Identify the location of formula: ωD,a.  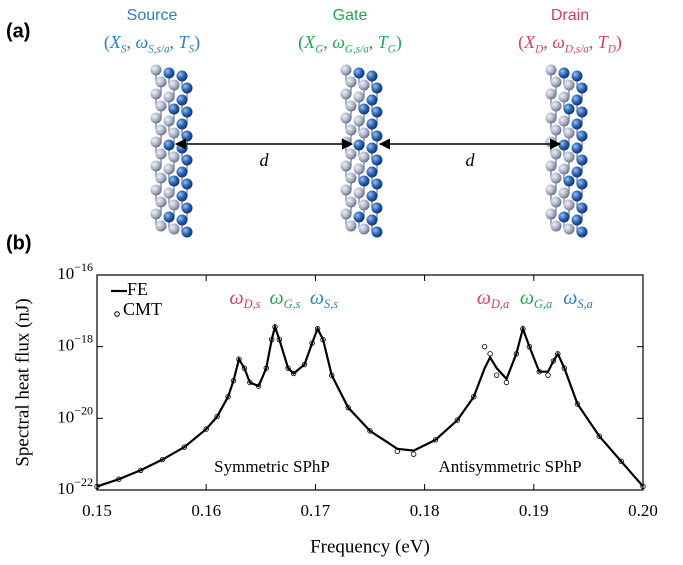
(493, 299).